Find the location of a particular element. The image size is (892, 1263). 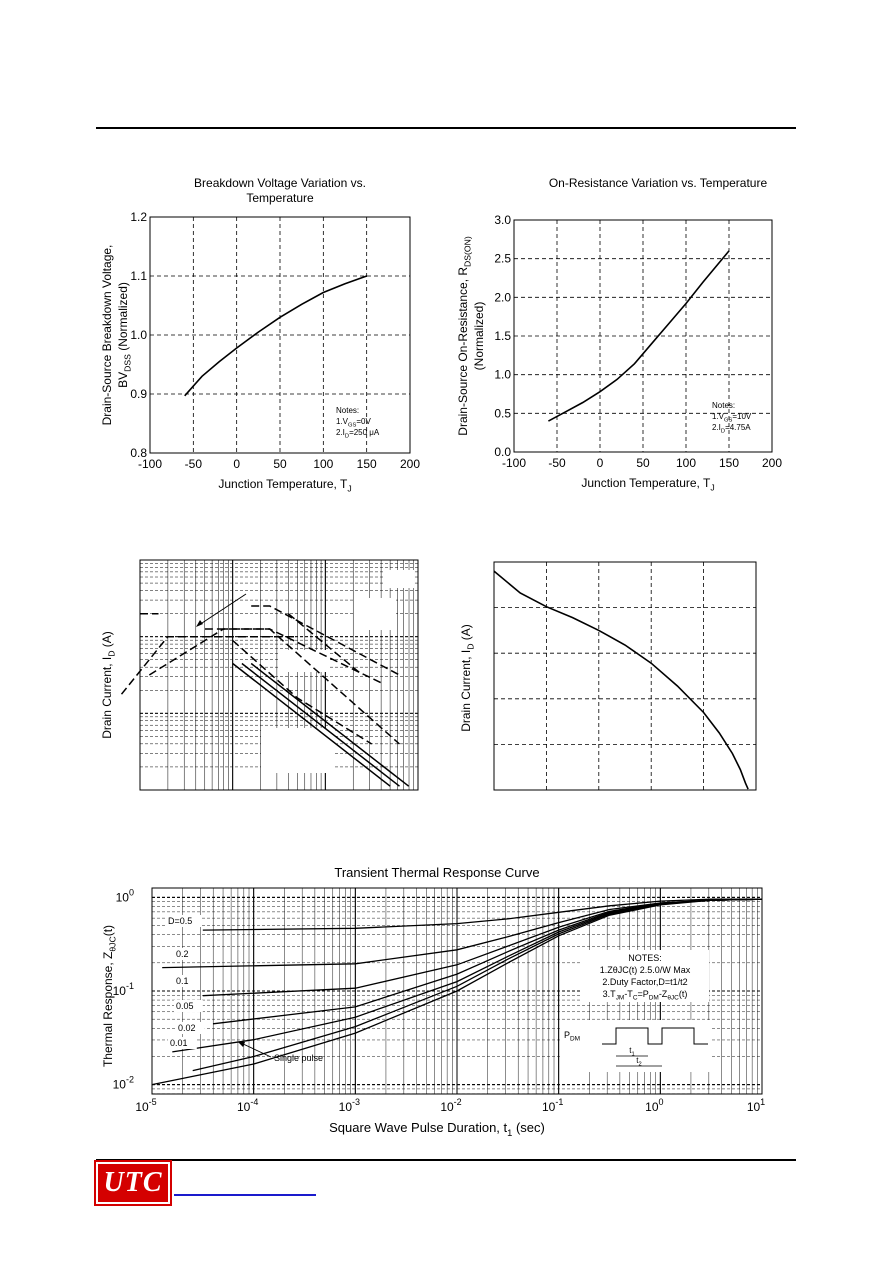

x-tick-label: 10⁻³ is located at coordinates (349, 1105).